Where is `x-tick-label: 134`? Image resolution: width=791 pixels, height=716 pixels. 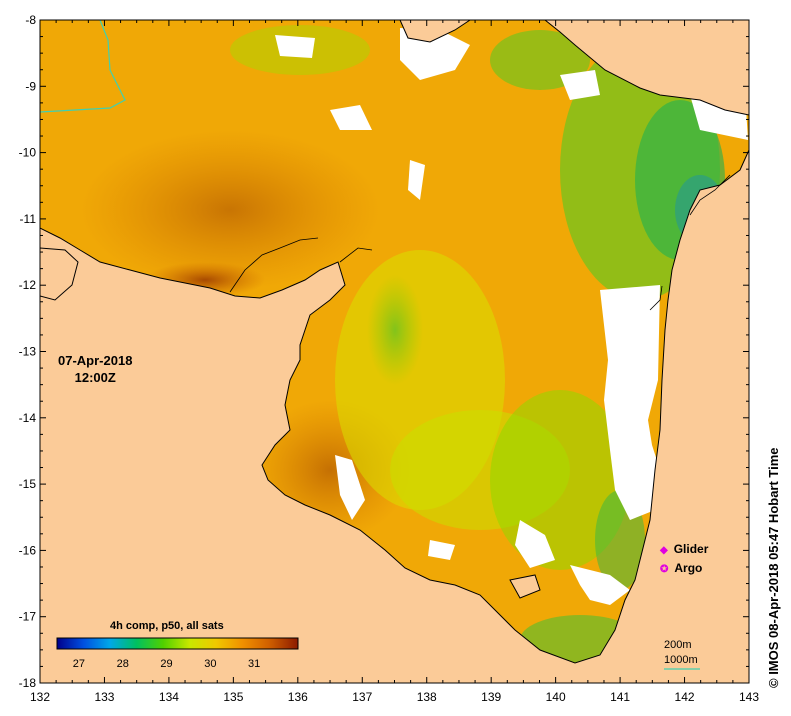 x-tick-label: 134 is located at coordinates (169, 697).